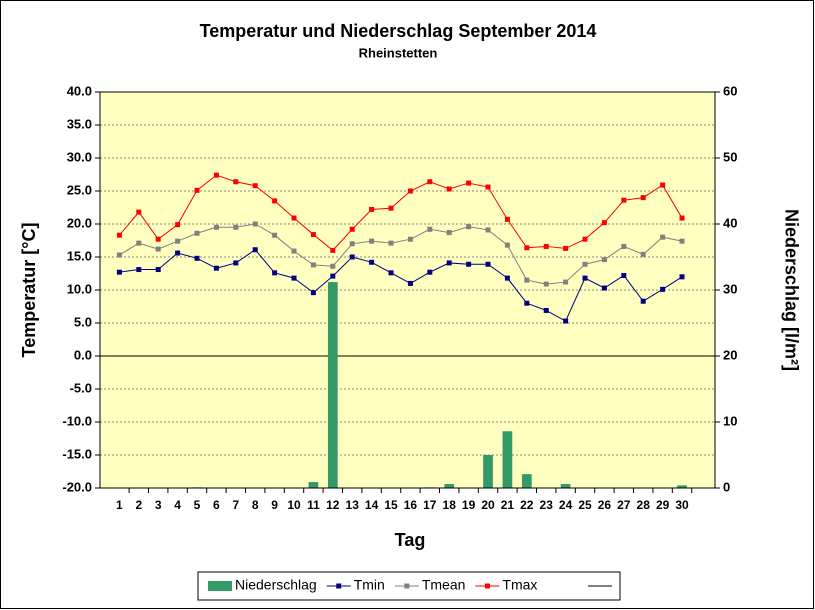 The width and height of the screenshot is (815, 610). I want to click on y-tick-label: 40.0, so click(79, 90).